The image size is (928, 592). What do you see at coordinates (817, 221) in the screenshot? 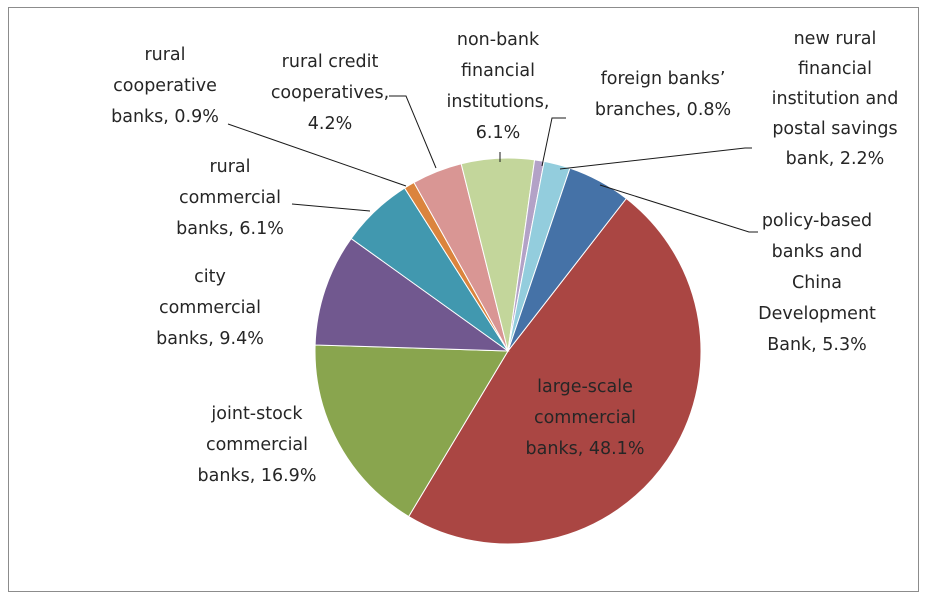
I see `data-label-line: policy-based` at bounding box center [817, 221].